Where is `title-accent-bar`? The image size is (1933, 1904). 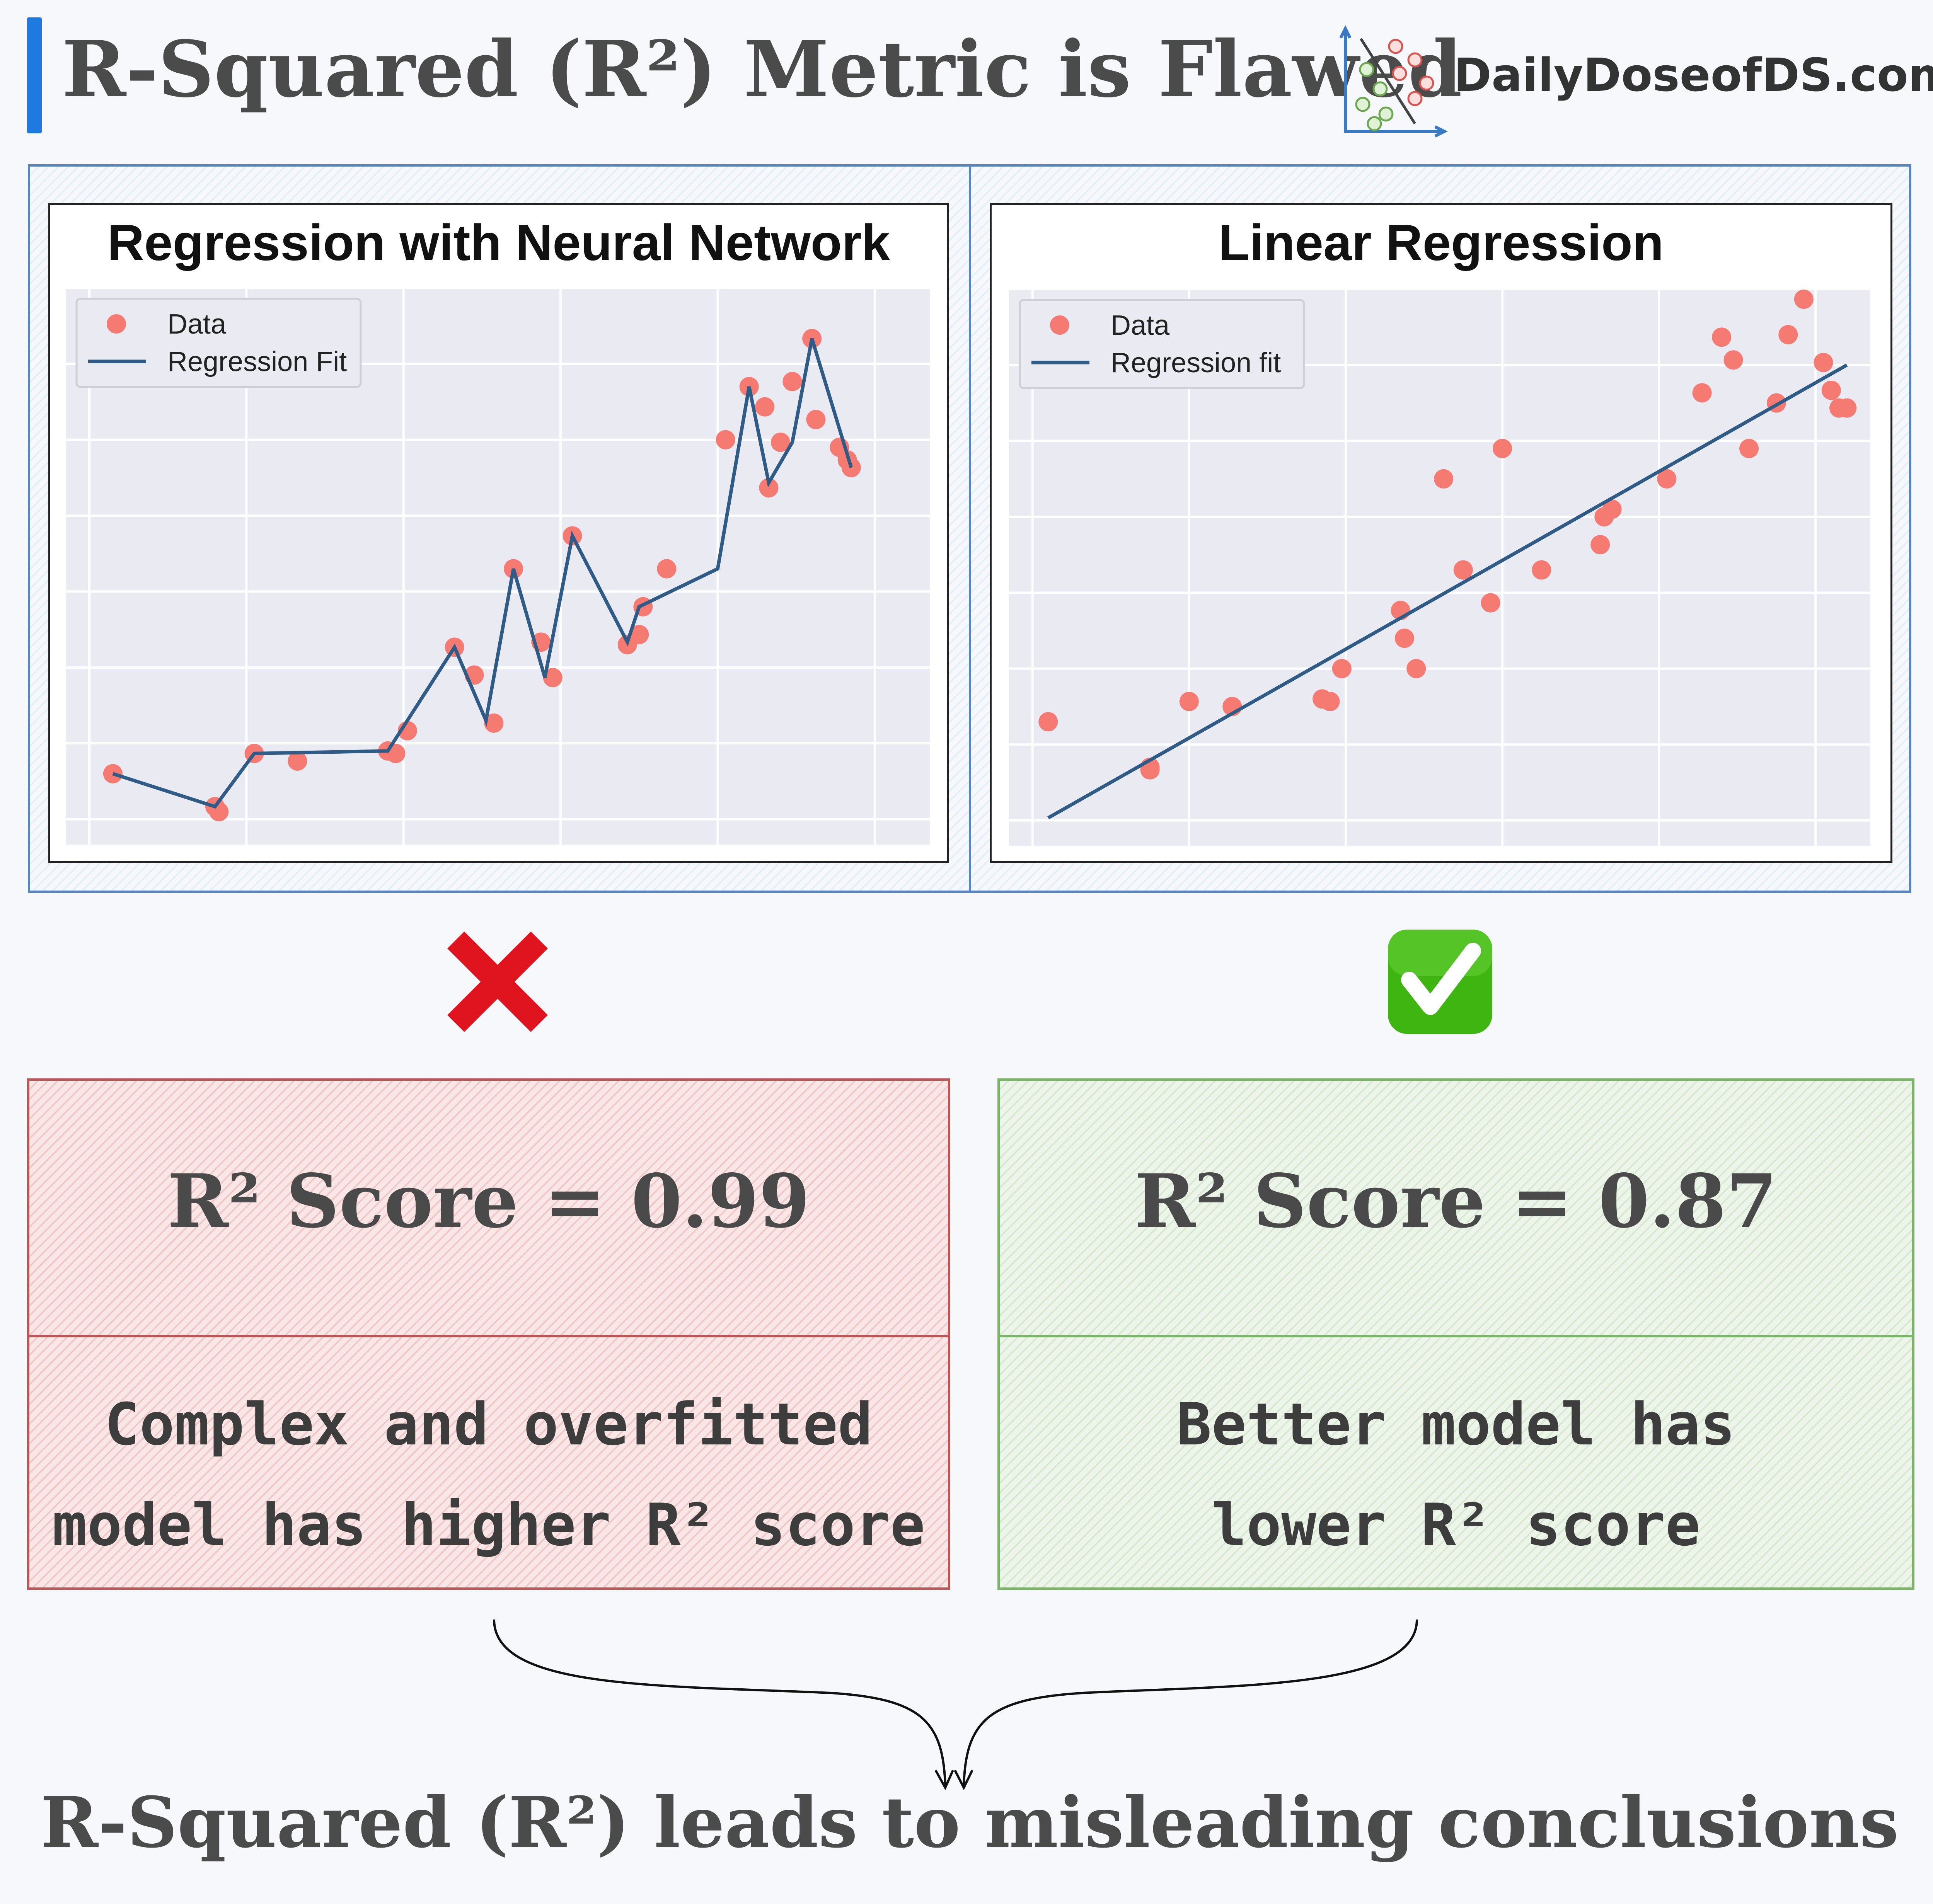 title-accent-bar is located at coordinates (34, 75).